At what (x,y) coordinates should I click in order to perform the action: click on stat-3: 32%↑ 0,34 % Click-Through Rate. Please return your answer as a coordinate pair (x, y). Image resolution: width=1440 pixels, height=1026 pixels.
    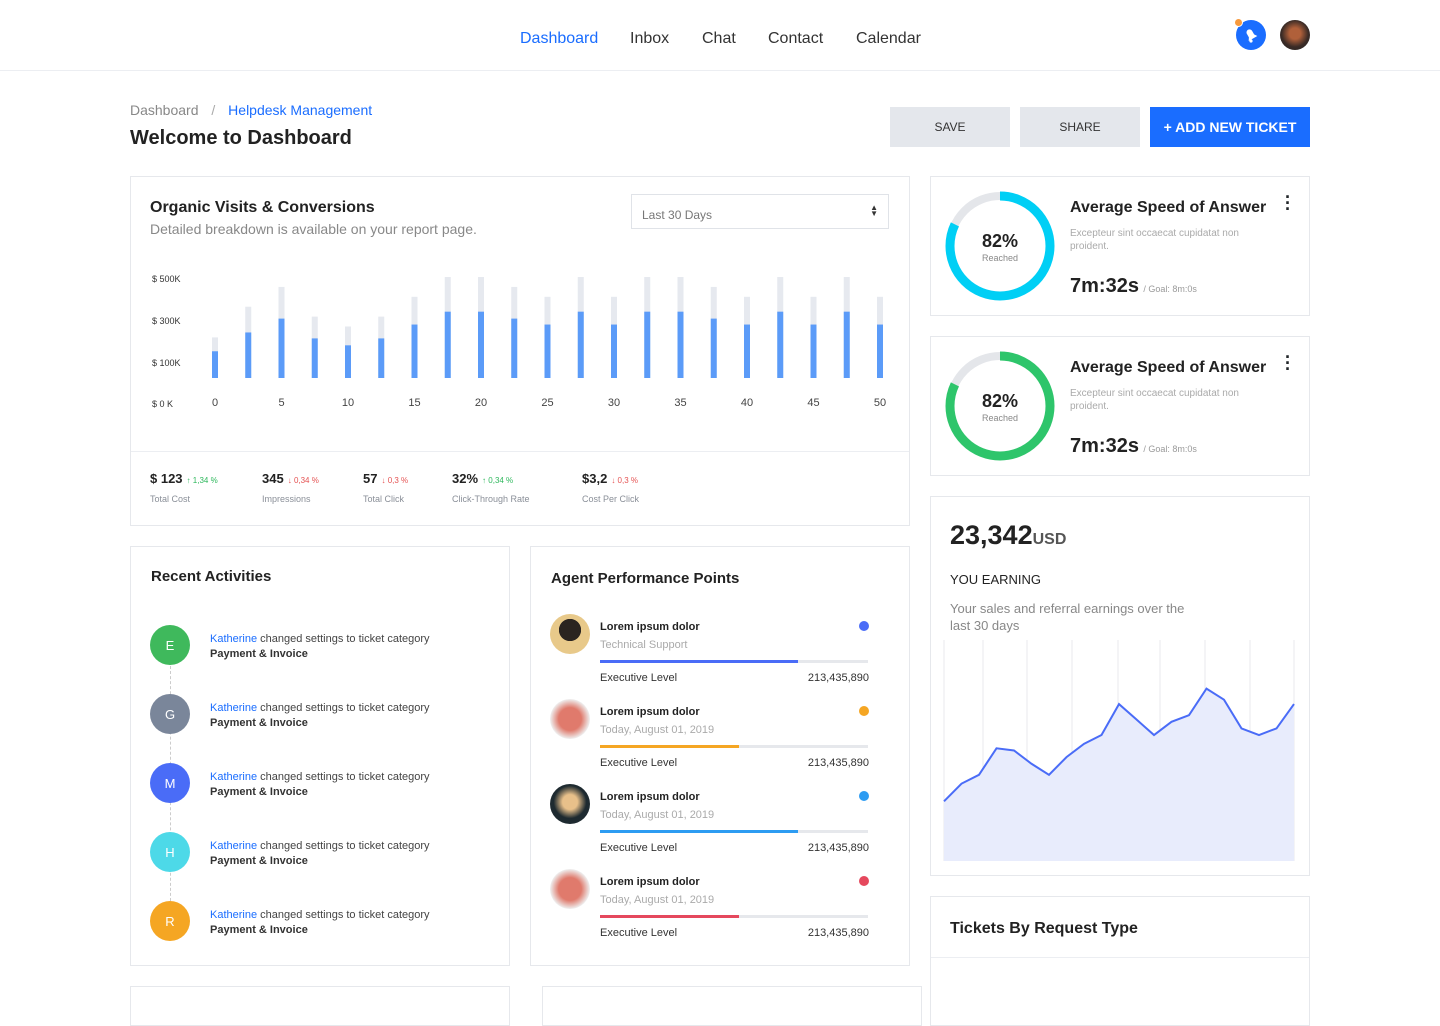
    Looking at the image, I should click on (491, 487).